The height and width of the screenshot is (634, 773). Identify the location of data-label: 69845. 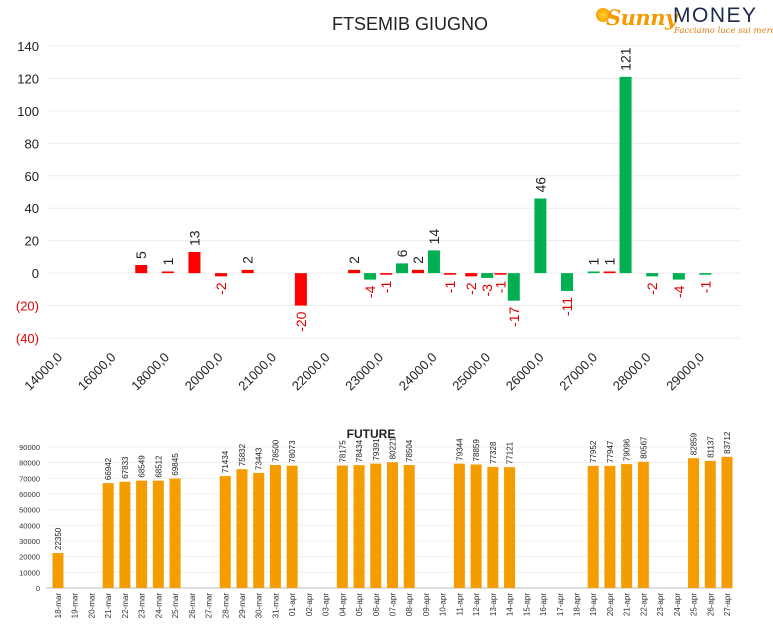
(175, 464).